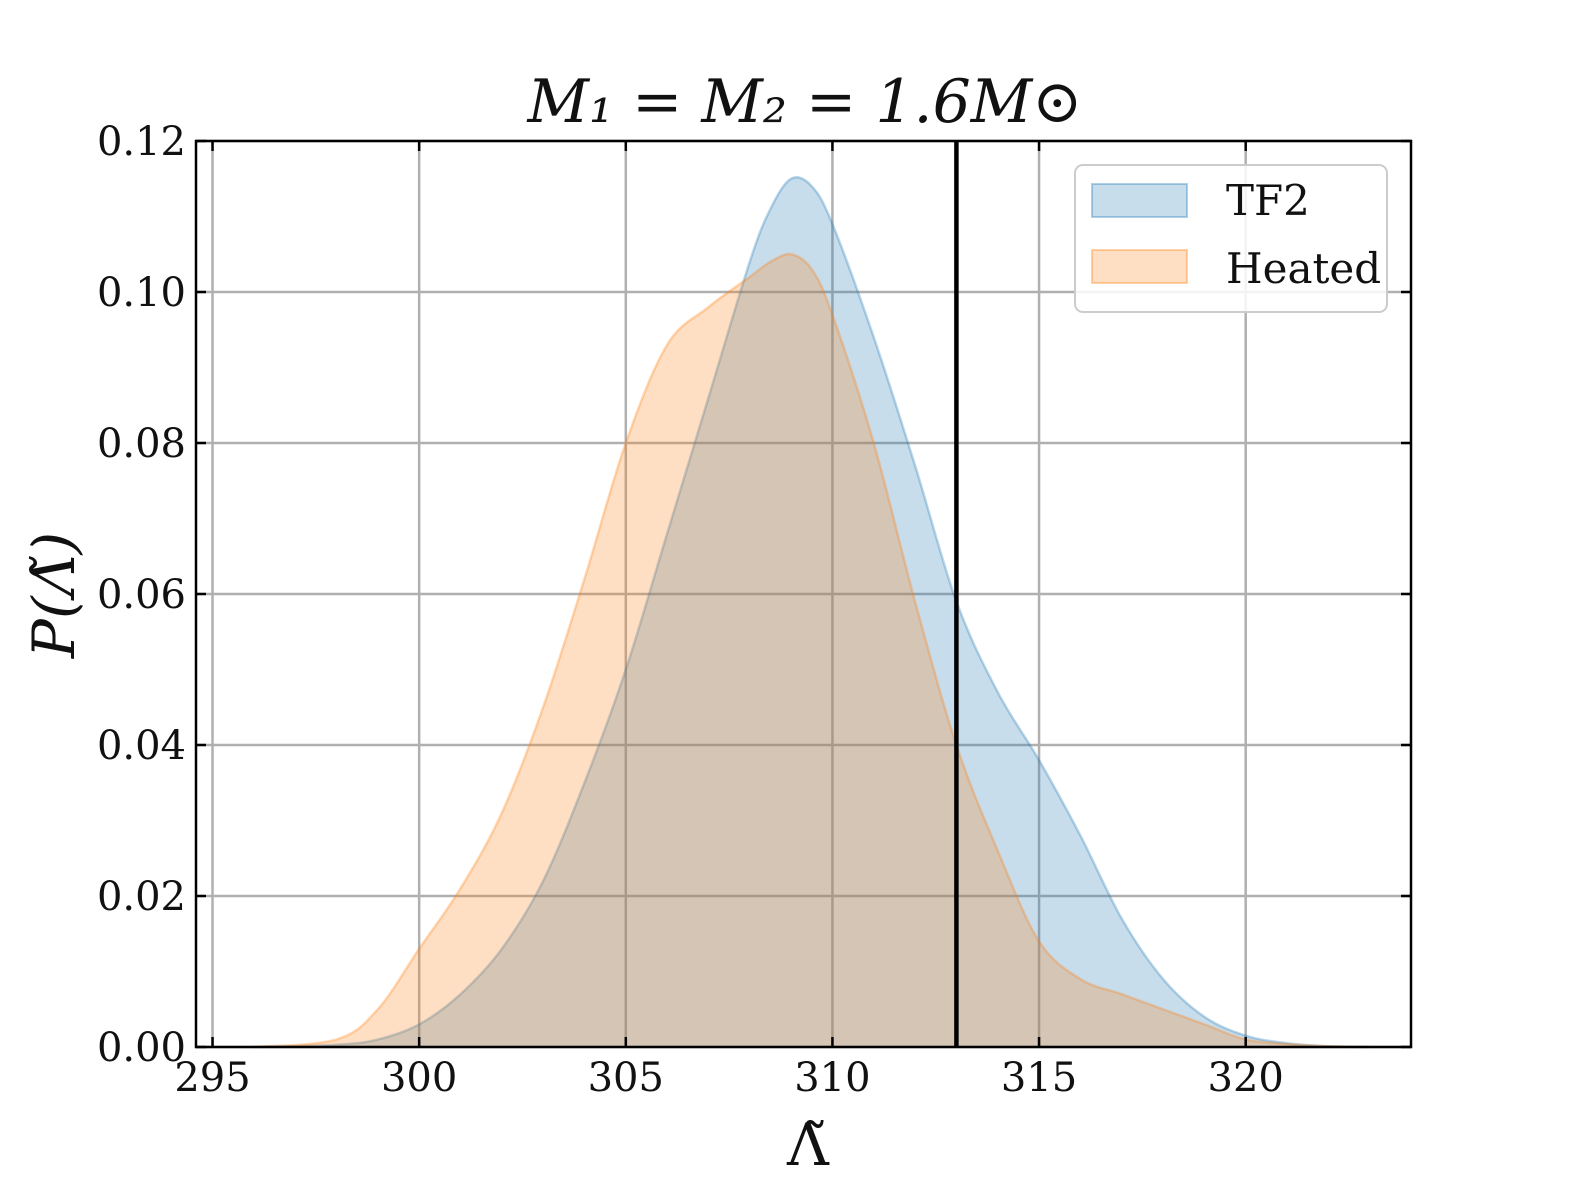  Describe the element at coordinates (1268, 200) in the screenshot. I see `legend-label-tf2: TF2` at that location.